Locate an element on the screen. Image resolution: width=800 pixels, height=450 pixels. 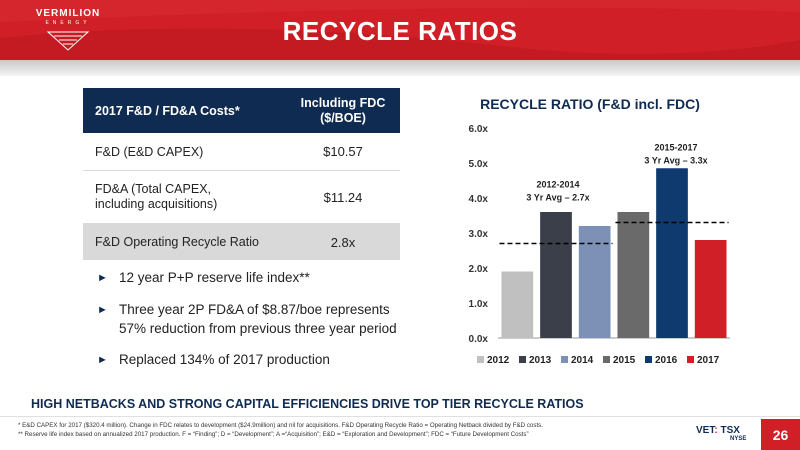
page-title: RECYCLE RATIOS is located at coordinates (400, 31).